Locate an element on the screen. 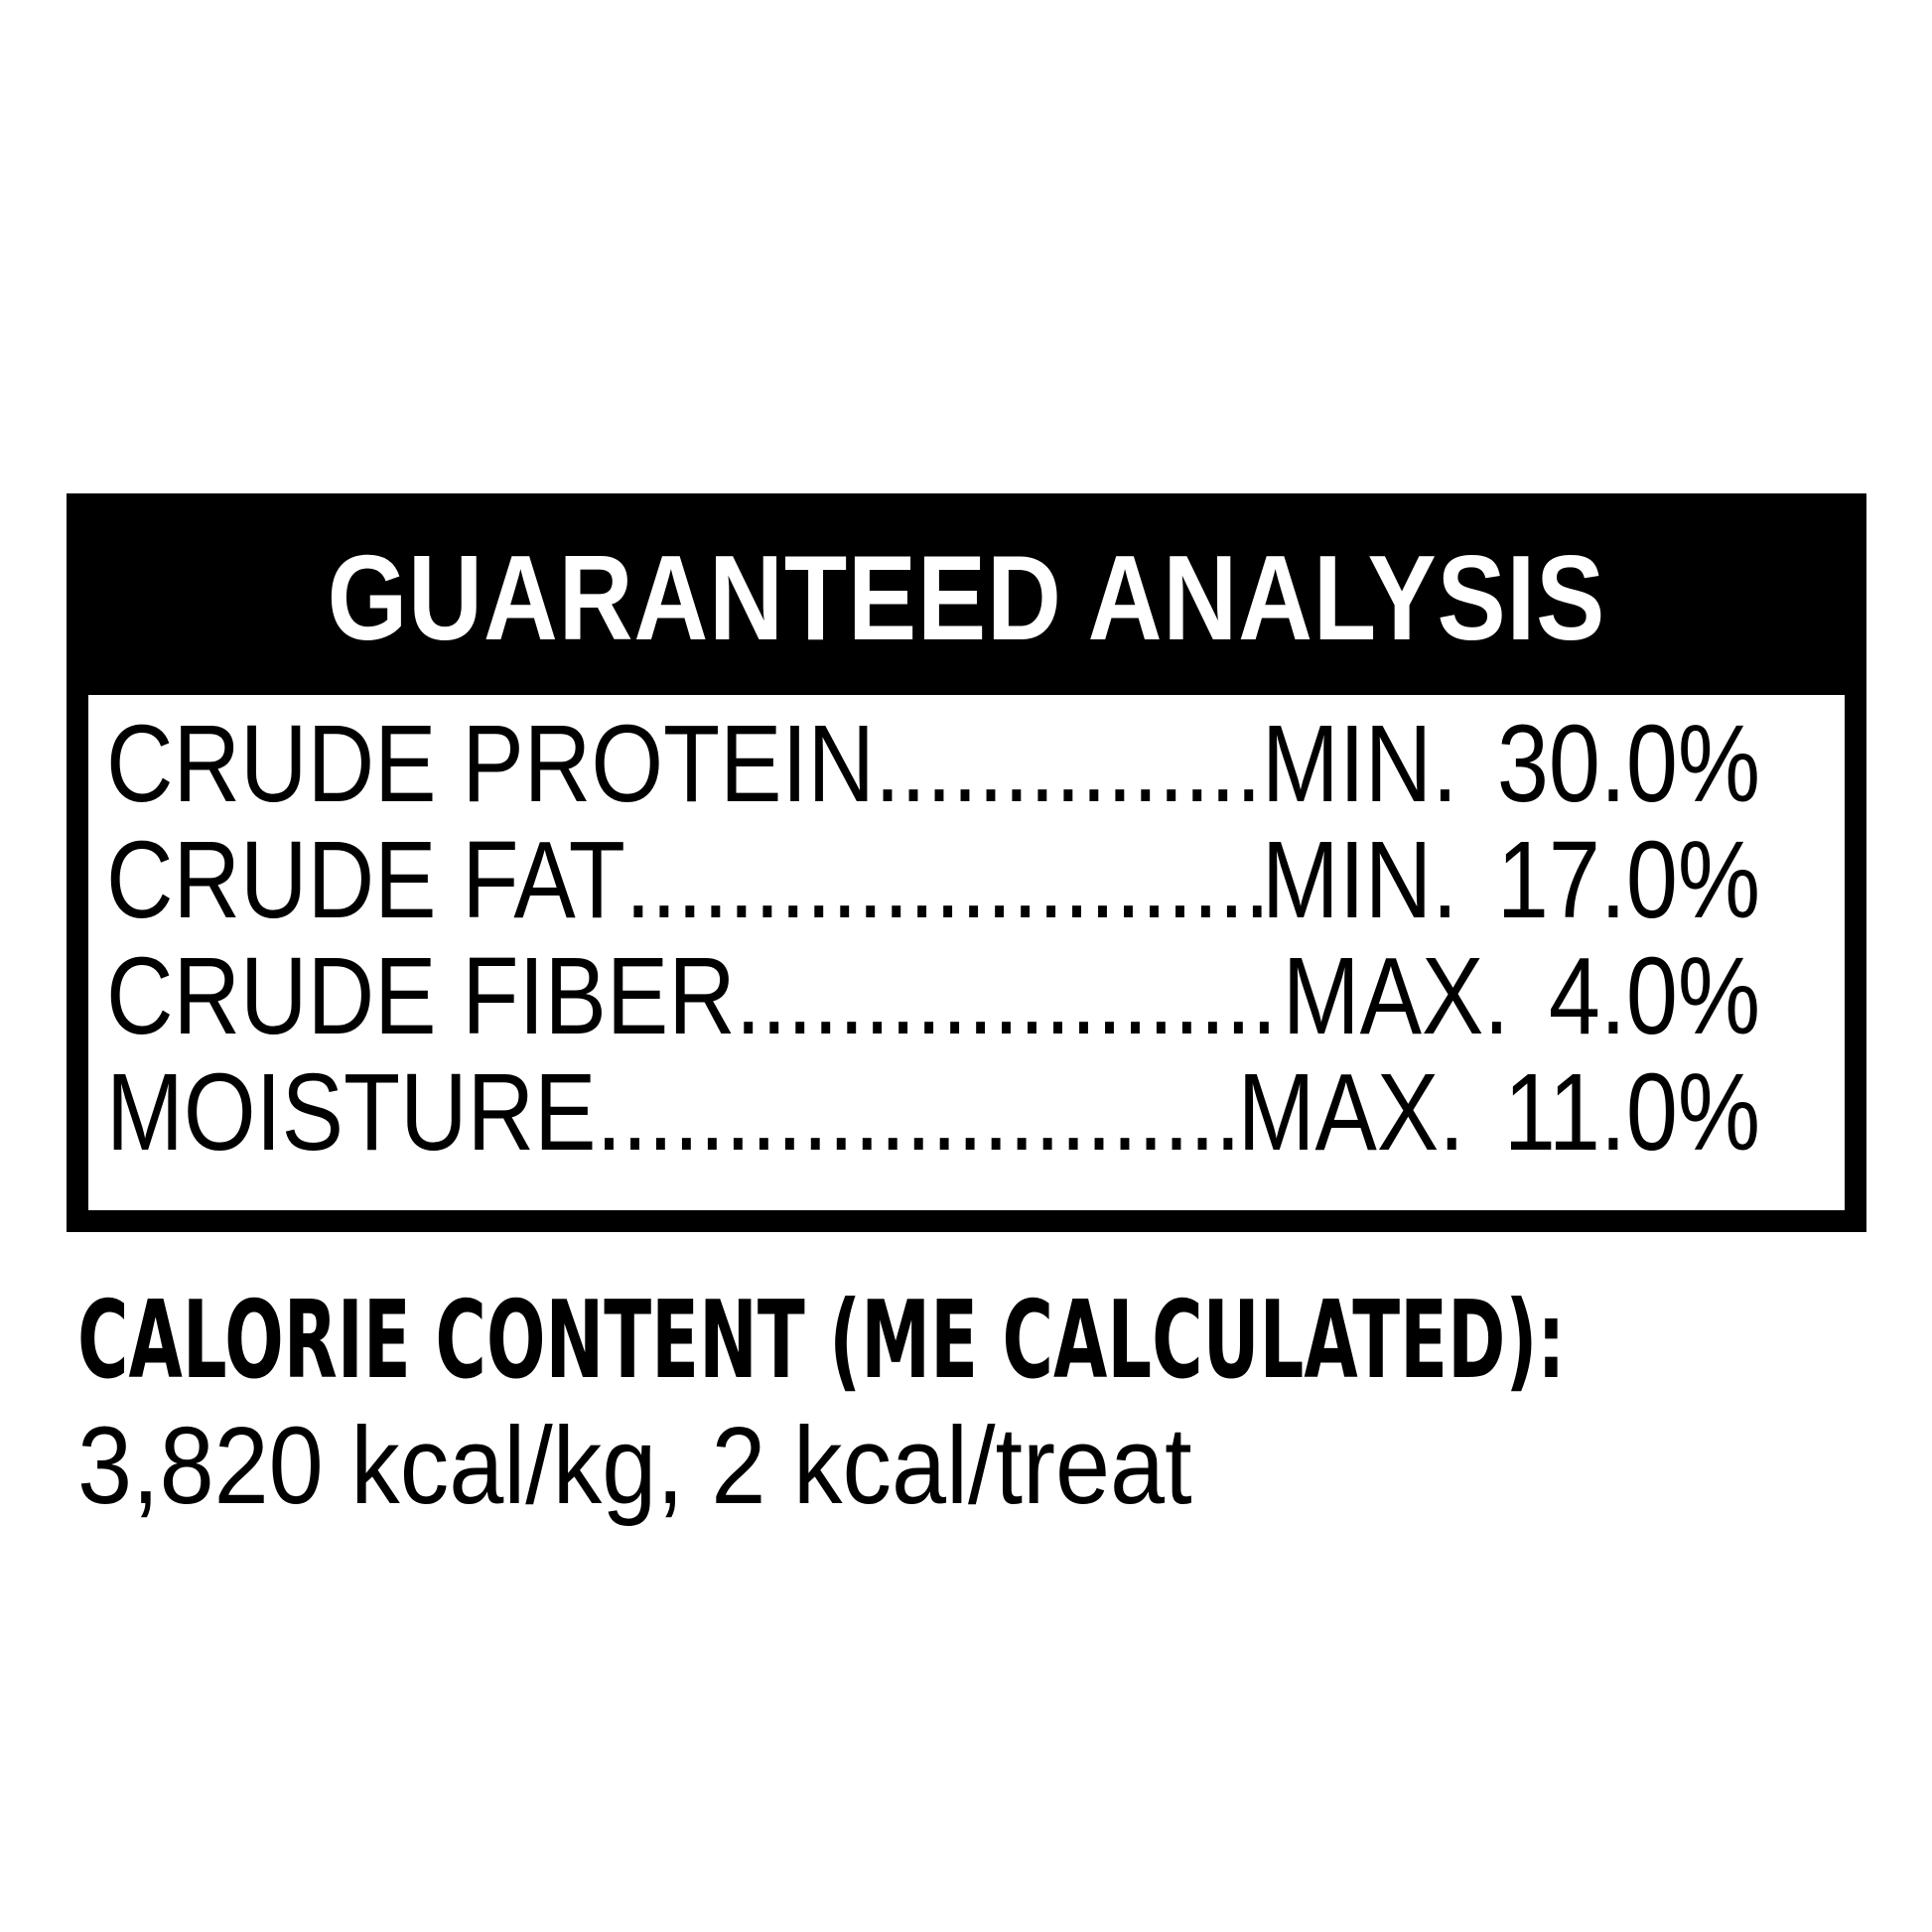  row-value-group: MIN. 30.0% is located at coordinates (1511, 764).